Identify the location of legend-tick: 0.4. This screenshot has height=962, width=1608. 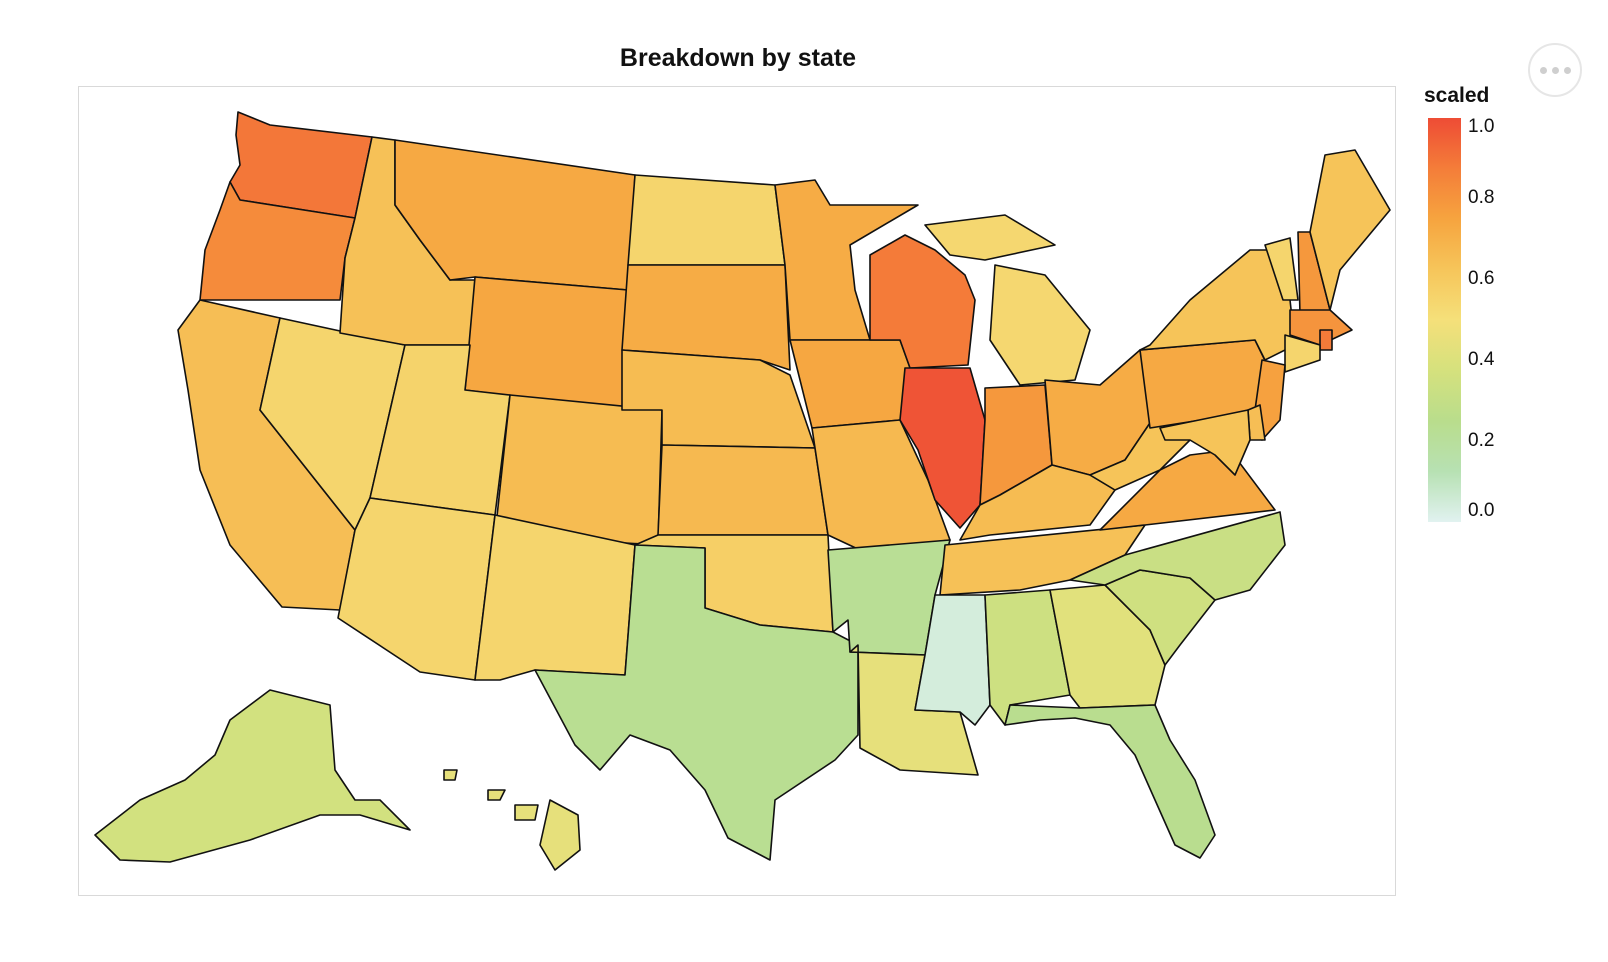
(1481, 359).